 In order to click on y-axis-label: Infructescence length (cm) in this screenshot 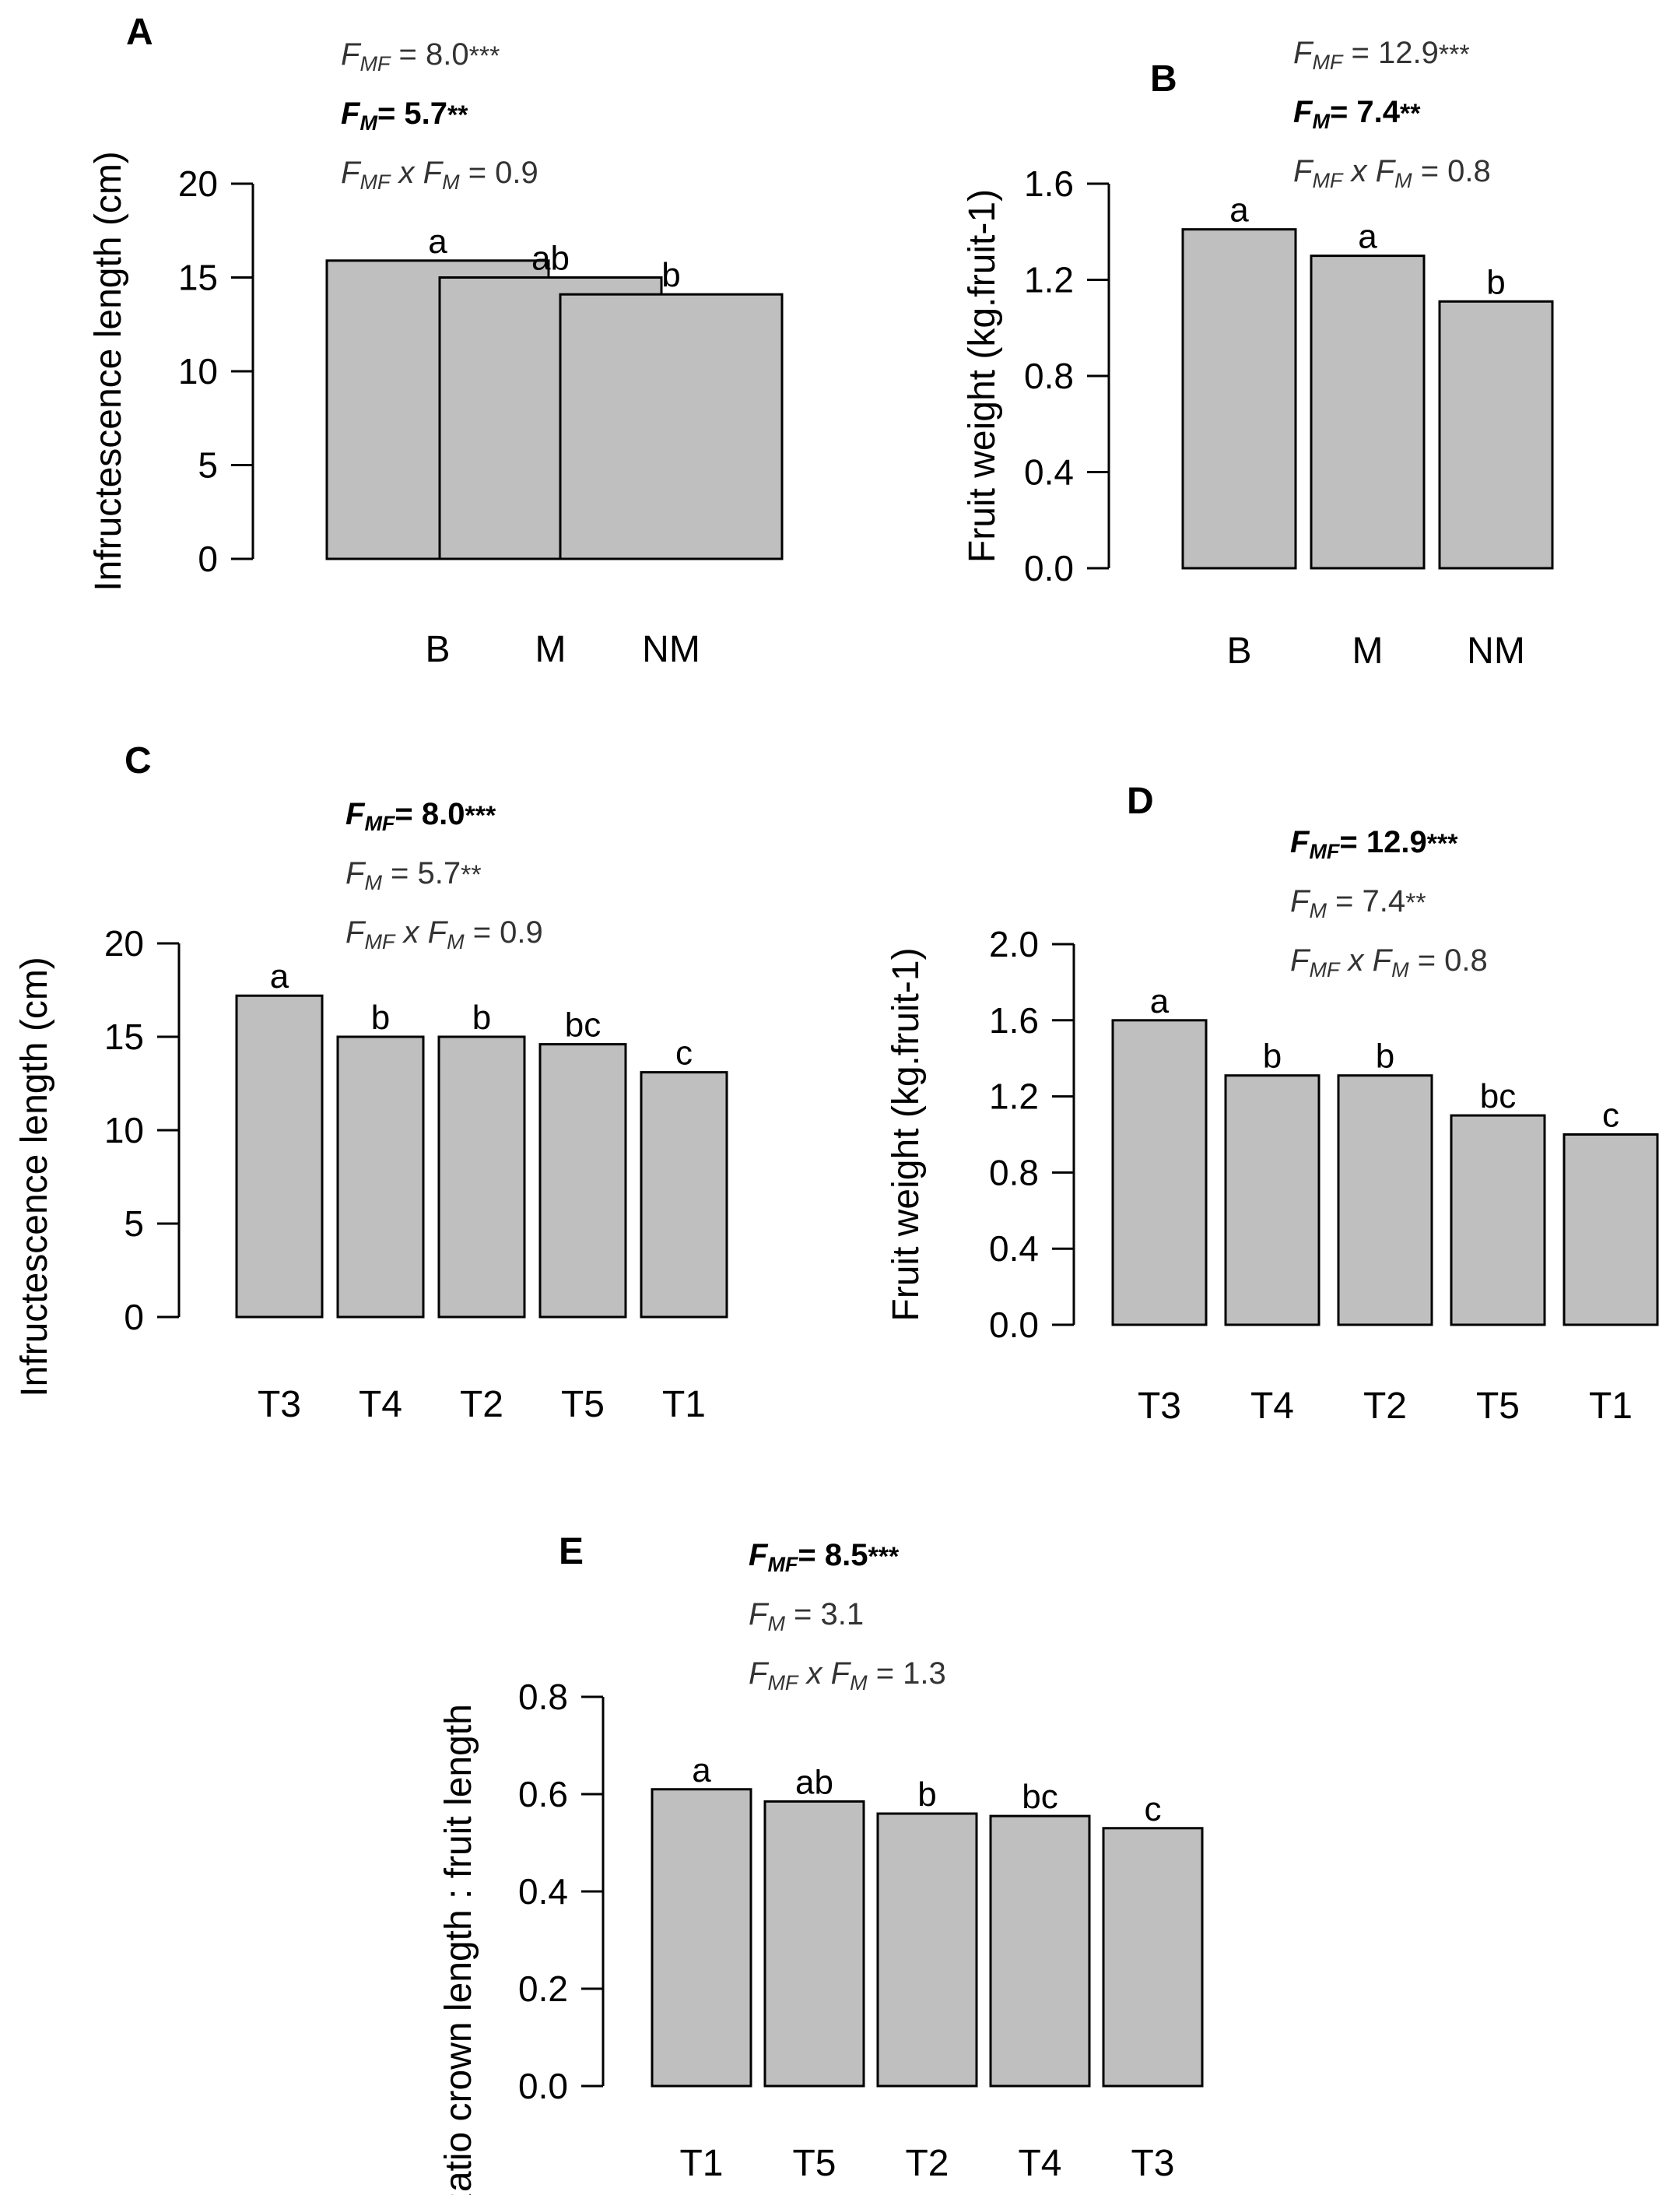, I will do `click(34, 1177)`.